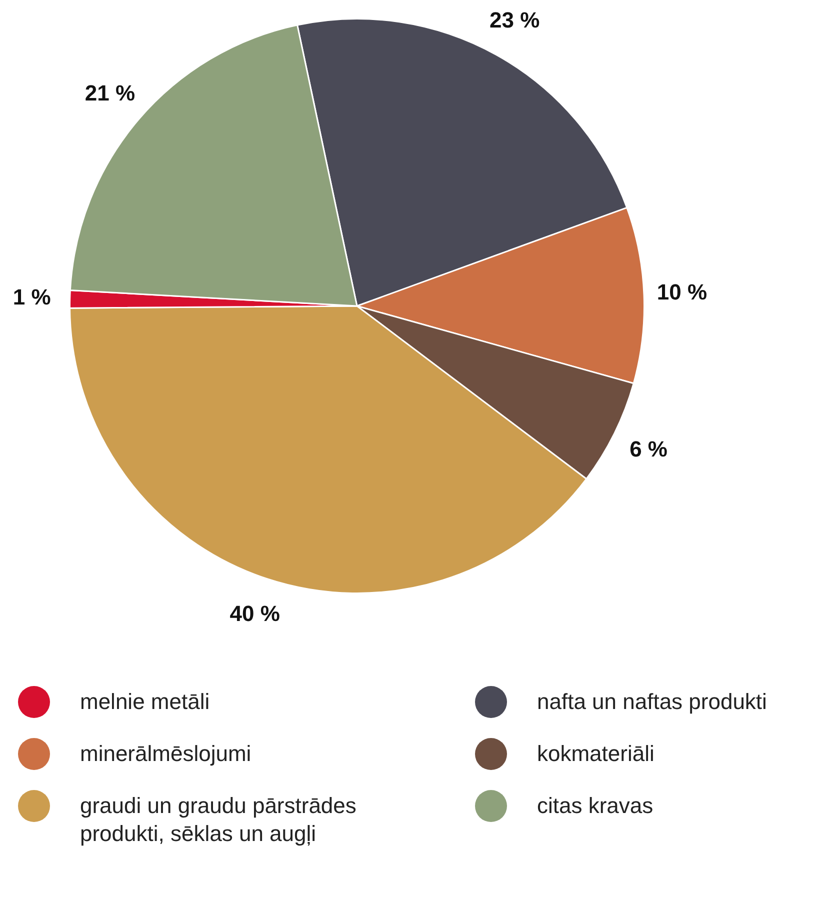 The width and height of the screenshot is (815, 914). I want to click on legend-label: melnie metāli, so click(145, 702).